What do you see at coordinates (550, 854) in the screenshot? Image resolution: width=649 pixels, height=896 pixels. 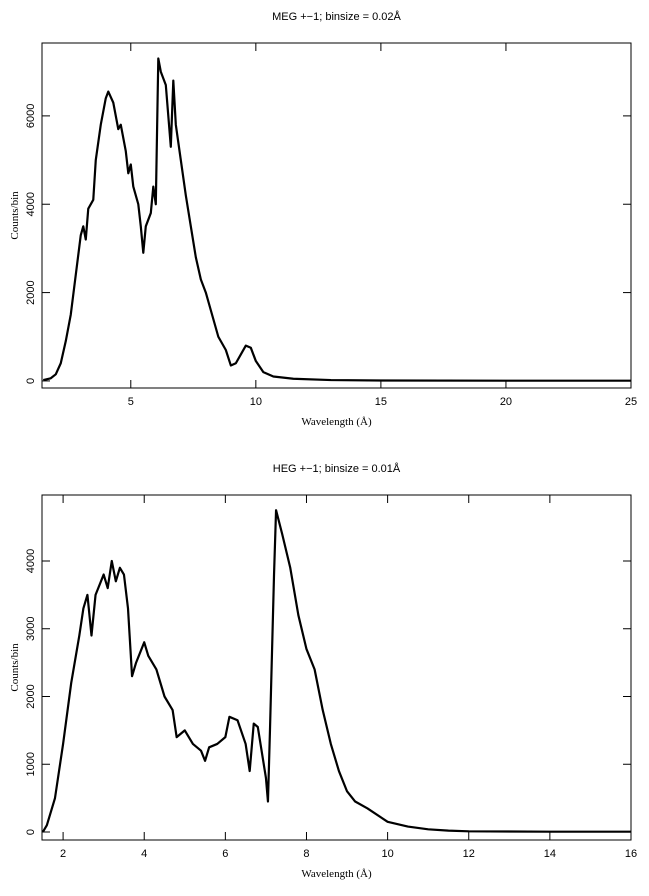 I see `x-tick-label: 14` at bounding box center [550, 854].